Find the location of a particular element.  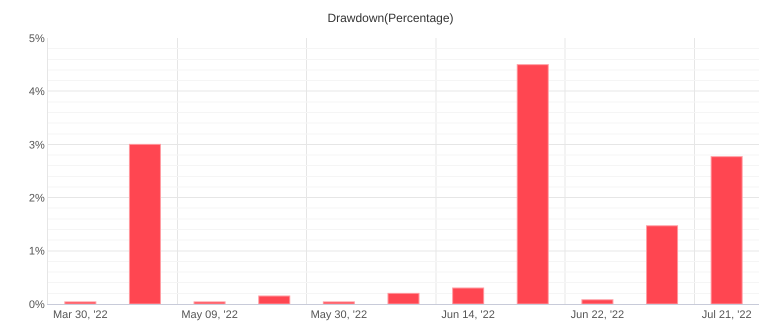

y-tick-label: 2% is located at coordinates (37, 198).